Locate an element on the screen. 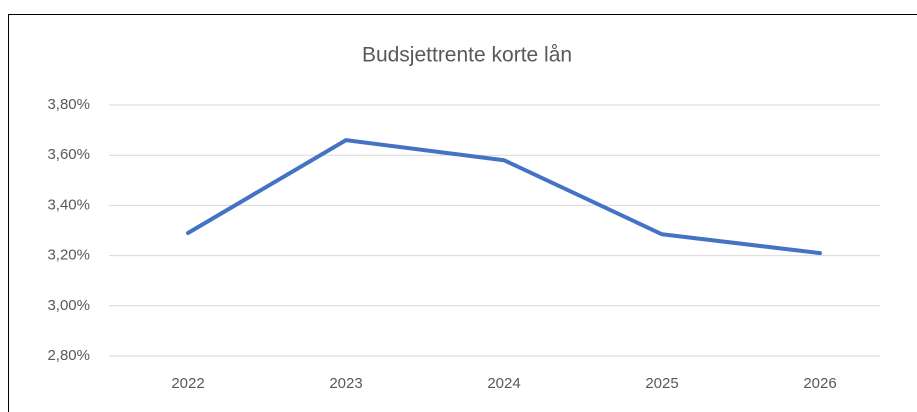  x-tick-label: 2024 is located at coordinates (503, 383).